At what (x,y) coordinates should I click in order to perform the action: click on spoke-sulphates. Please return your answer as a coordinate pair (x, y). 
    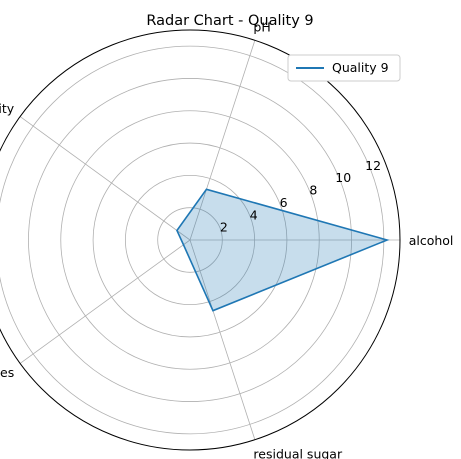
    Looking at the image, I should click on (105, 301).